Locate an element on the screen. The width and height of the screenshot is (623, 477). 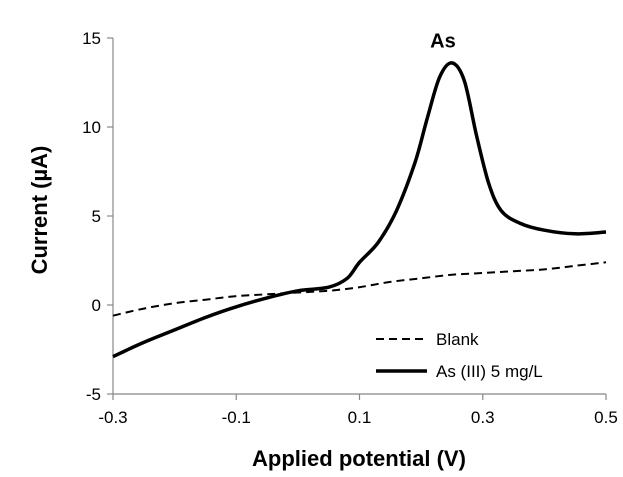
x-axis-ticks: -0.3 -0.1 0.1 0.3 0.5 is located at coordinates (358, 410).